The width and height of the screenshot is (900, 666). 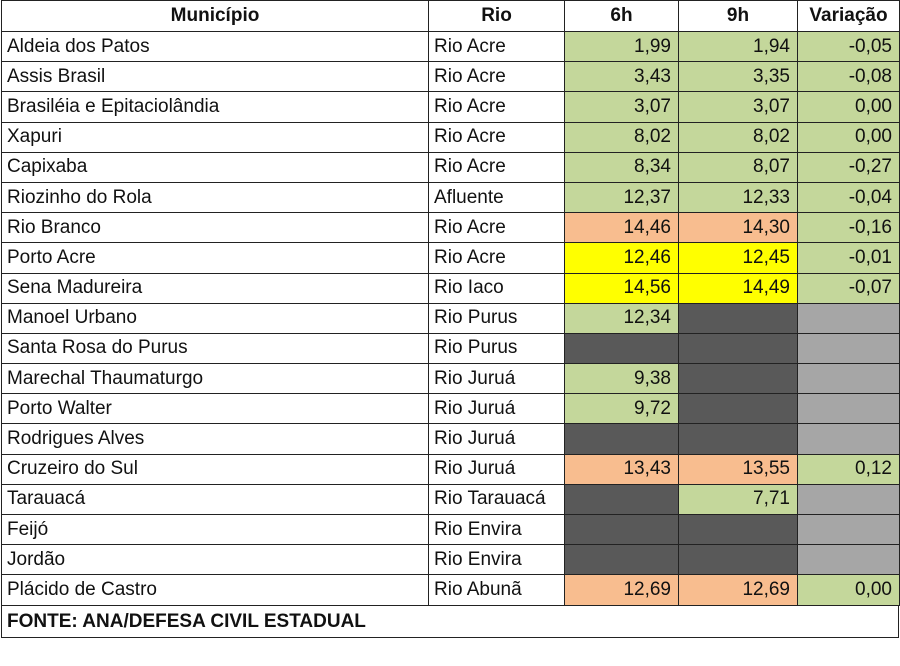 What do you see at coordinates (738, 469) in the screenshot?
I see `cell-9h: 13,55` at bounding box center [738, 469].